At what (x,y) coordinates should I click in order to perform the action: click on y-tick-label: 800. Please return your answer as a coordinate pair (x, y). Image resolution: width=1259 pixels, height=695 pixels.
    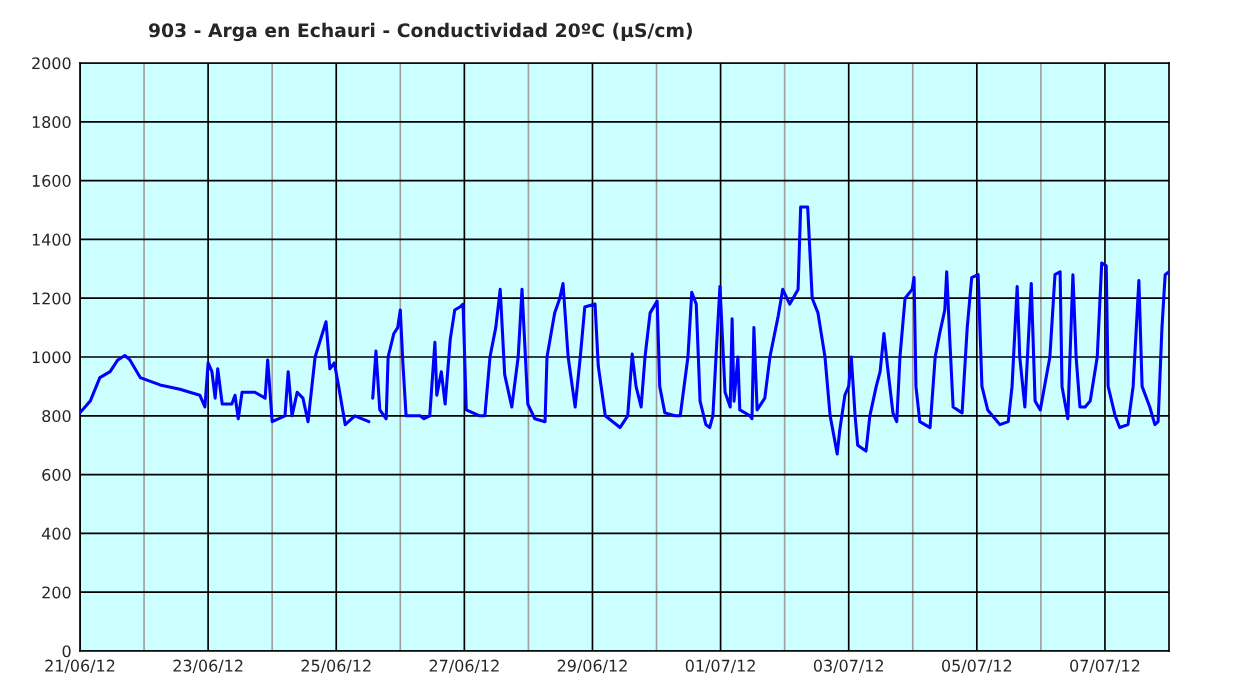
    Looking at the image, I should click on (56, 416).